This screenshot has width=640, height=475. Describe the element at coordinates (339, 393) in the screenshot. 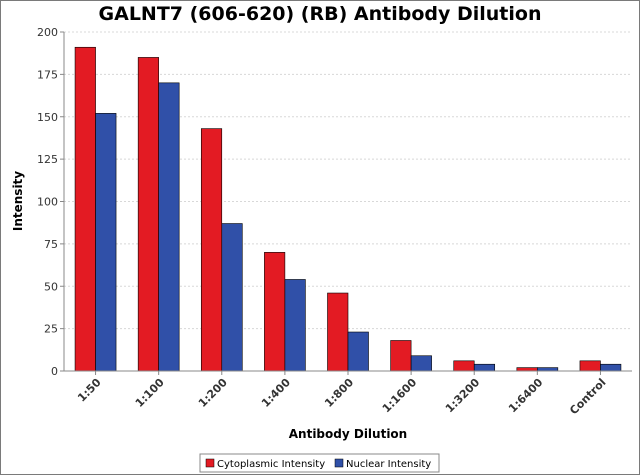

I see `x-tick-label: 1:800` at that location.